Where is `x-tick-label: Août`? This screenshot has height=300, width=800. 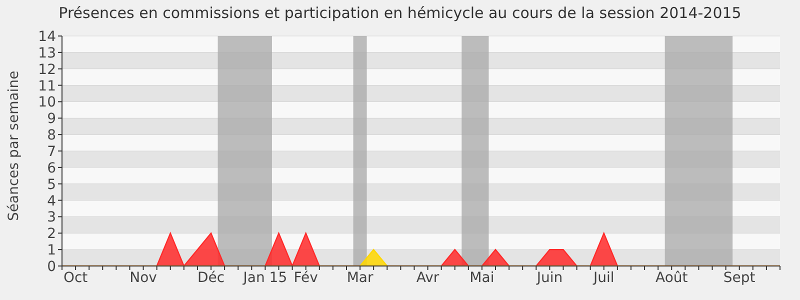
x-tick-label: Août is located at coordinates (671, 278).